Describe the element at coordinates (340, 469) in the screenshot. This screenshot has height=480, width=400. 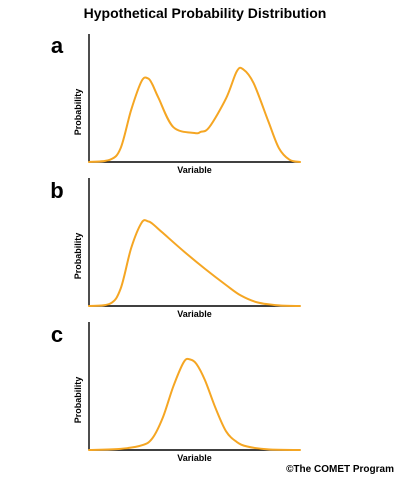
I see `credit-text: ©The COMET Program` at that location.